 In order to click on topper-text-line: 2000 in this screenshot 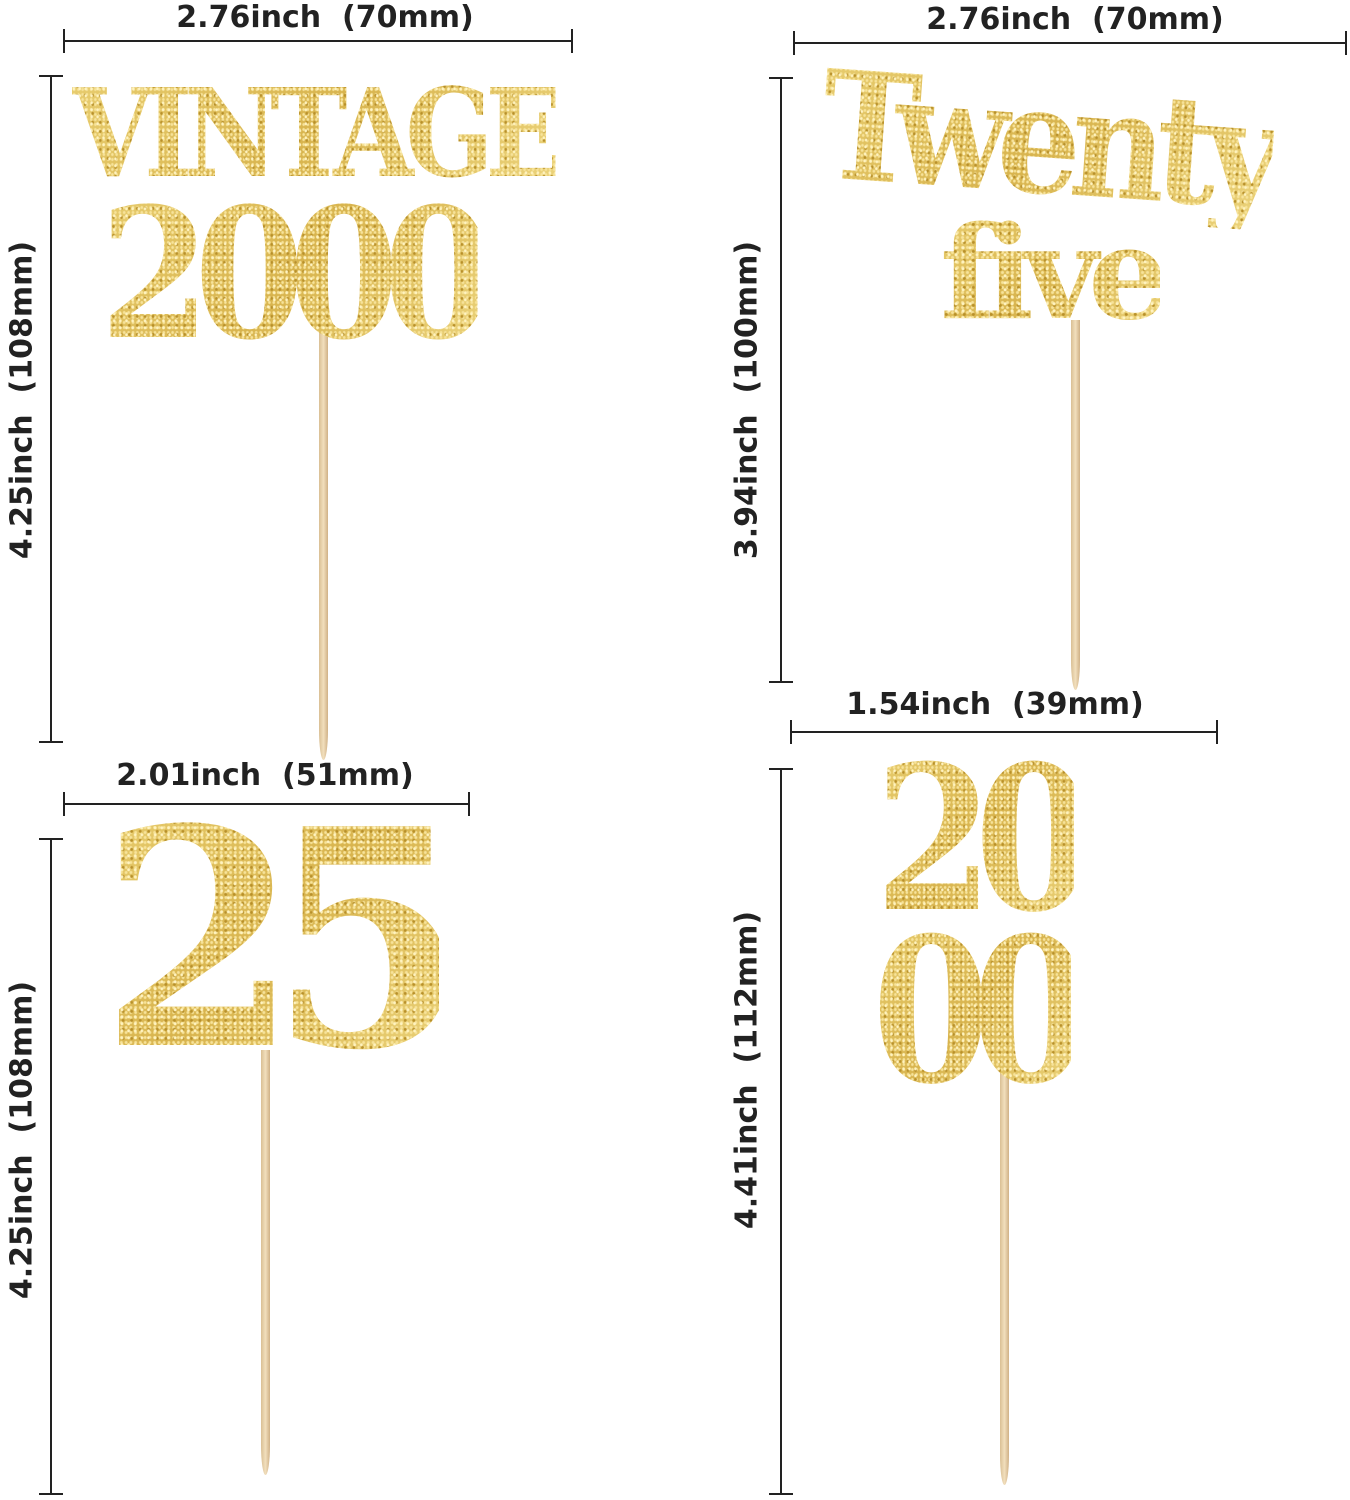, I will do `click(289, 274)`.